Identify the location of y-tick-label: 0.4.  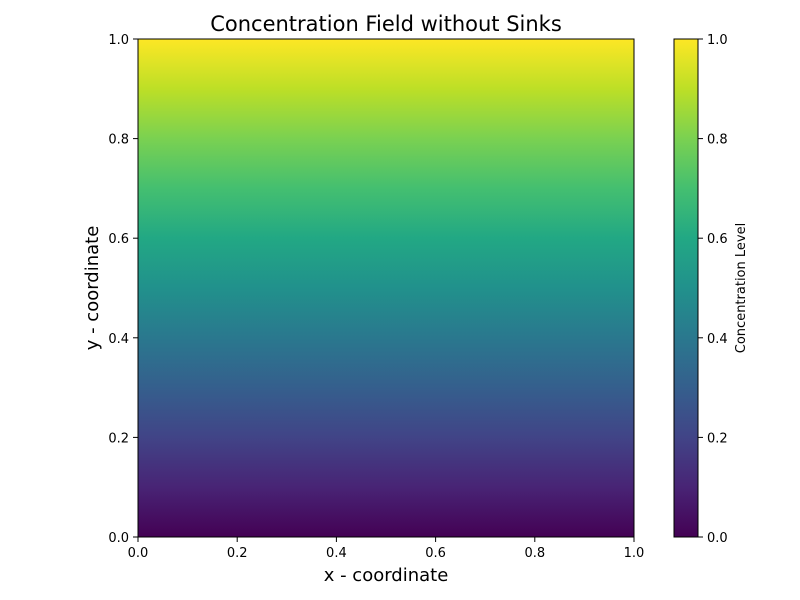
(118, 339).